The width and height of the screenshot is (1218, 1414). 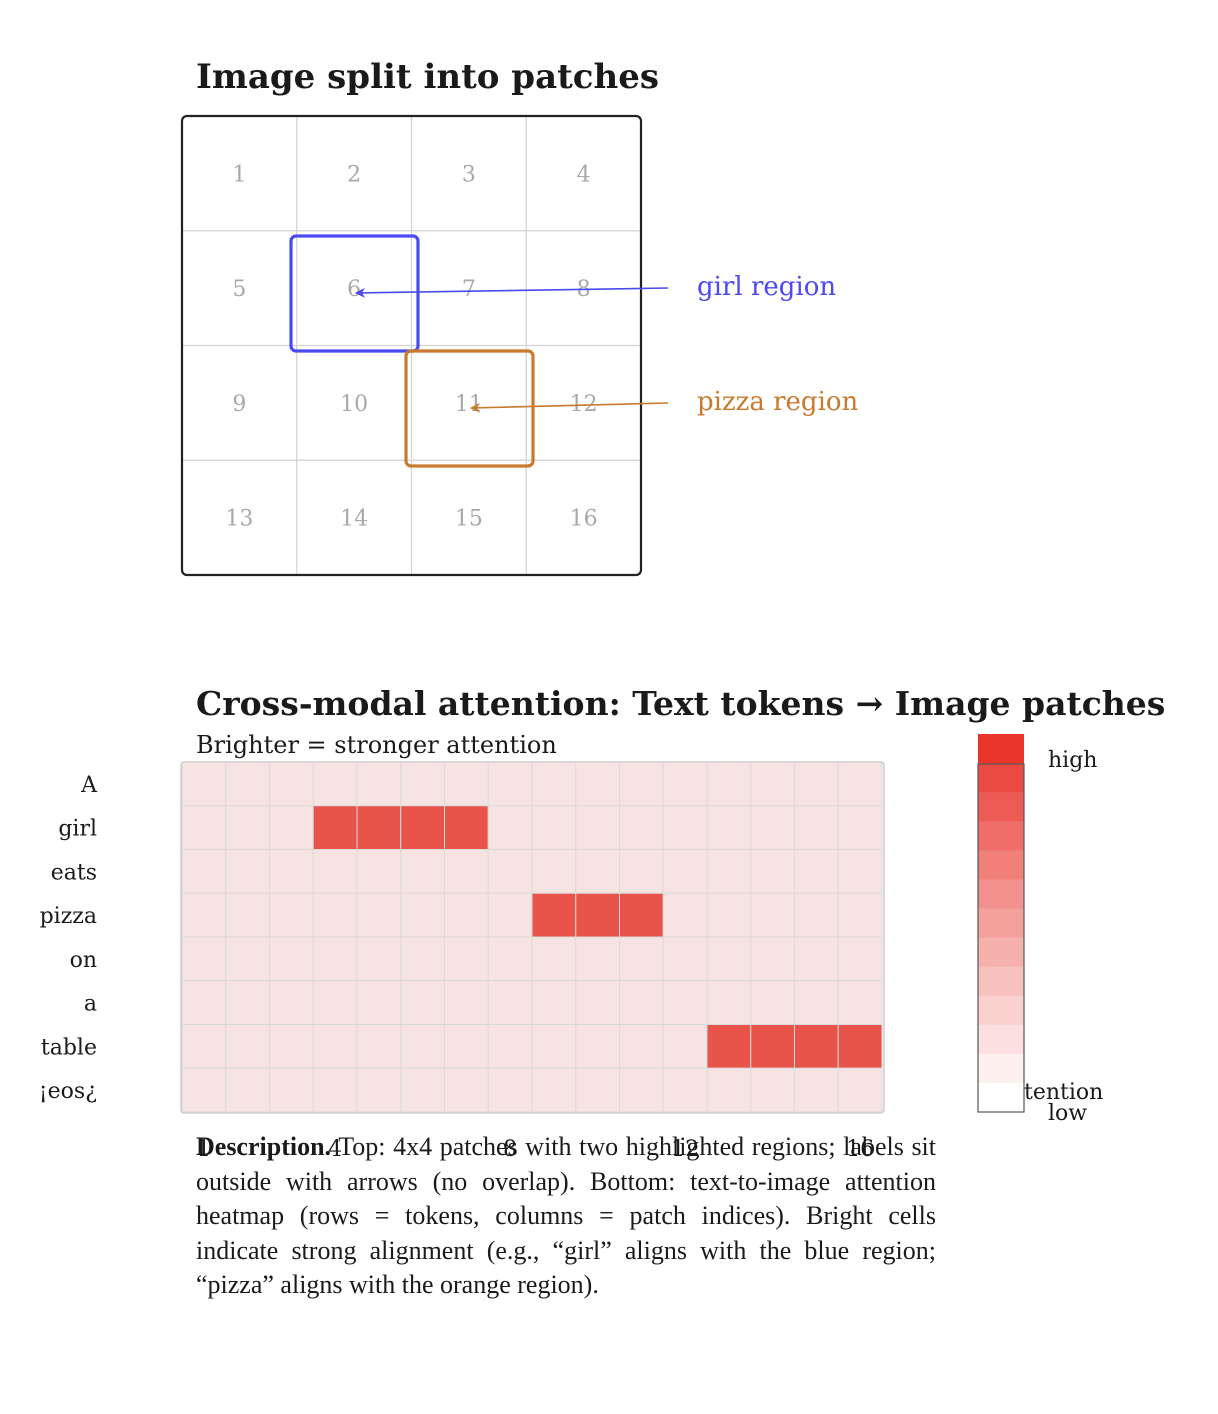 I want to click on patch-grid-border, so click(x=411, y=345).